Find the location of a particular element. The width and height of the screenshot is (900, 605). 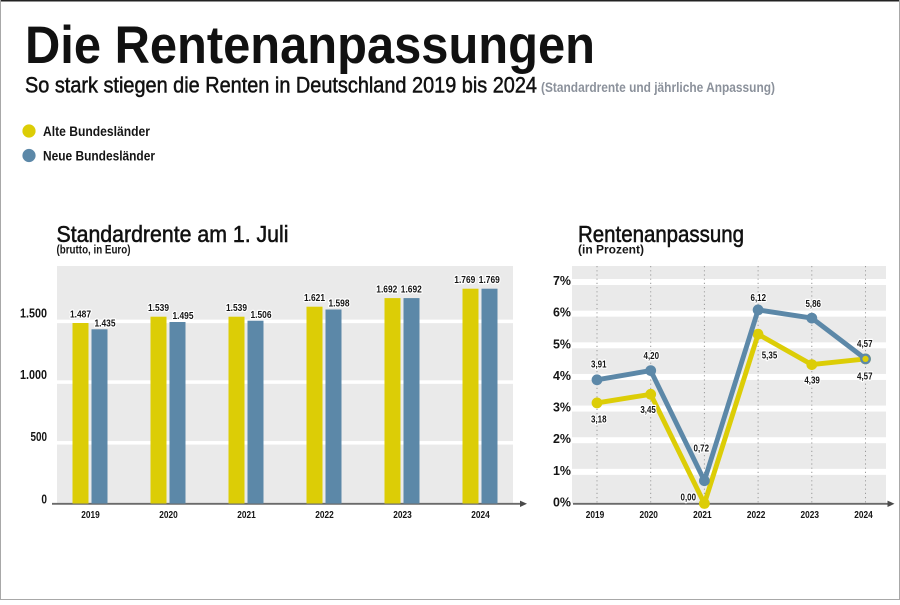

svg-text: 5,86 is located at coordinates (813, 304).